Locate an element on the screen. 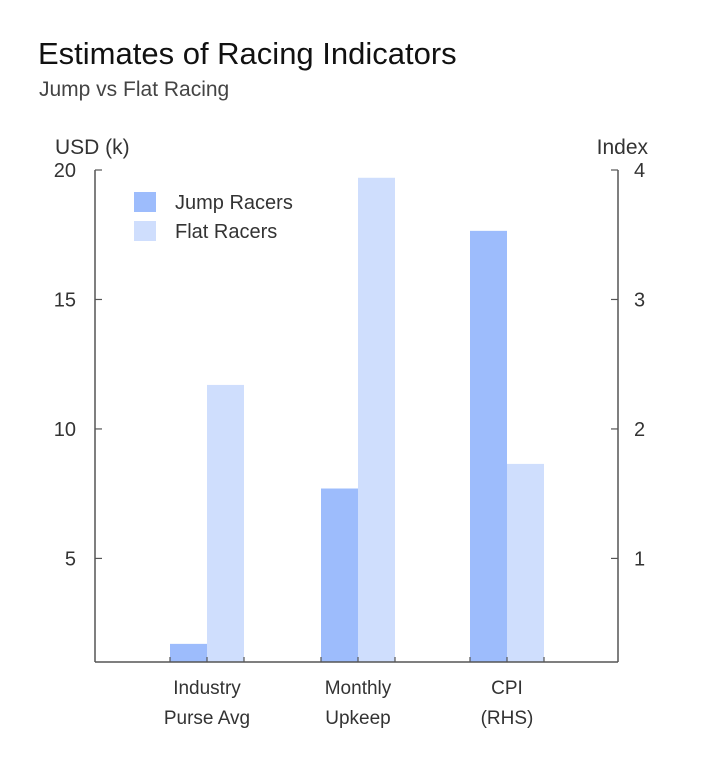 This screenshot has height=779, width=720. category-label: CPI is located at coordinates (507, 688).